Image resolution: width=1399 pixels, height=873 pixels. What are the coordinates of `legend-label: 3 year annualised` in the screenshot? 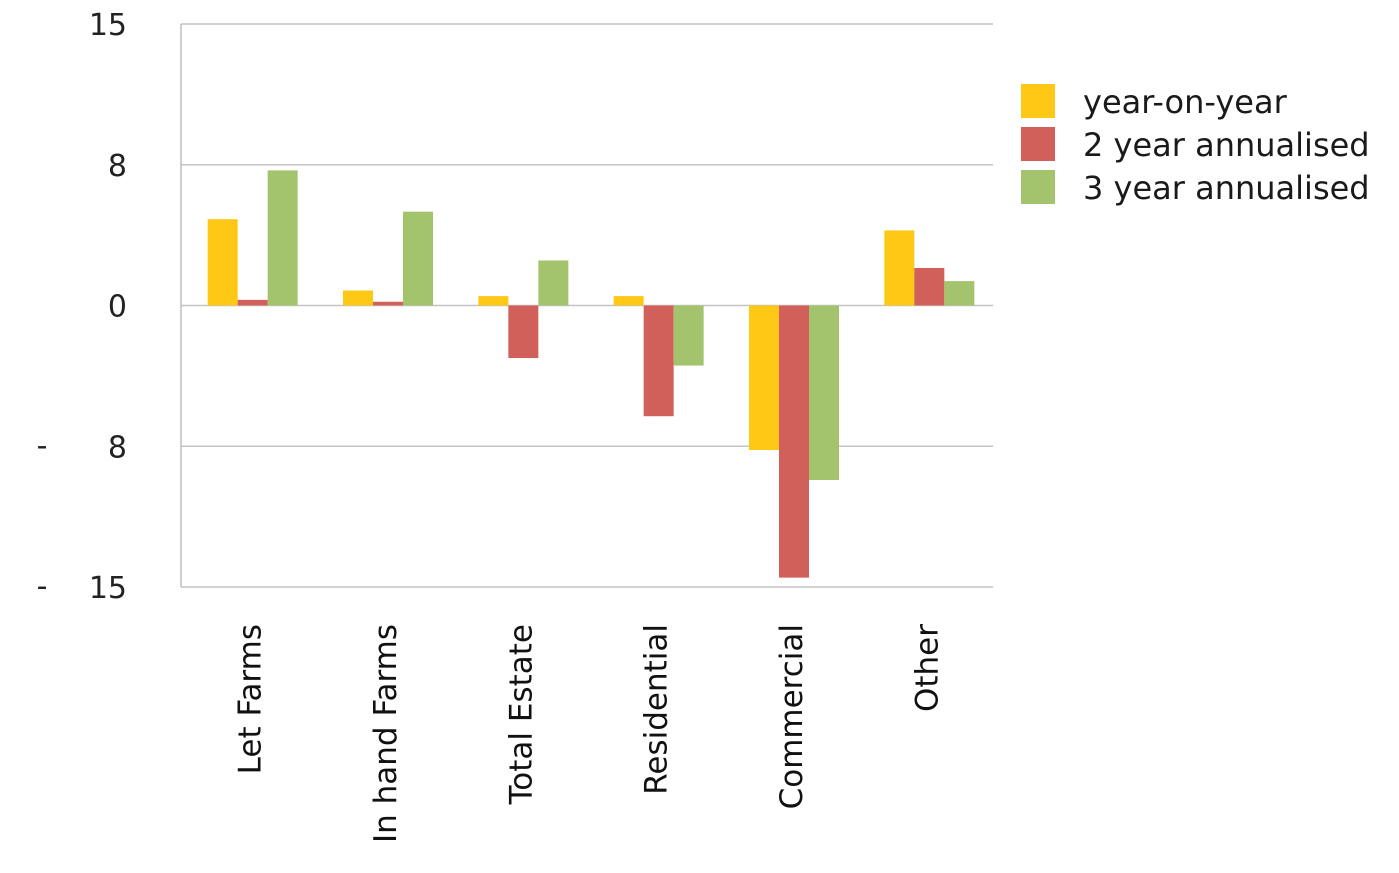 It's located at (1226, 188).